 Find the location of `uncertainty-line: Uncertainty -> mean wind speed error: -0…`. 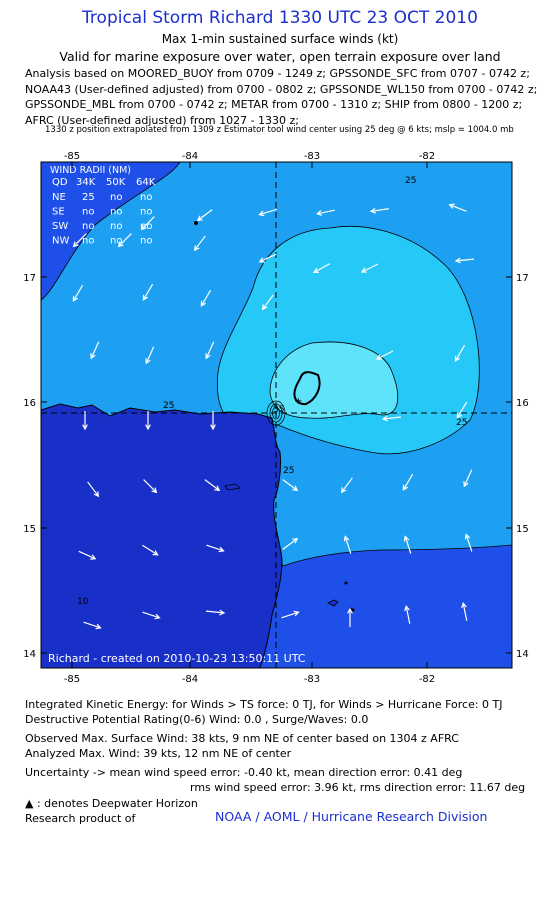

uncertainty-line: Uncertainty -> mean wind speed error: -0… is located at coordinates (244, 772).